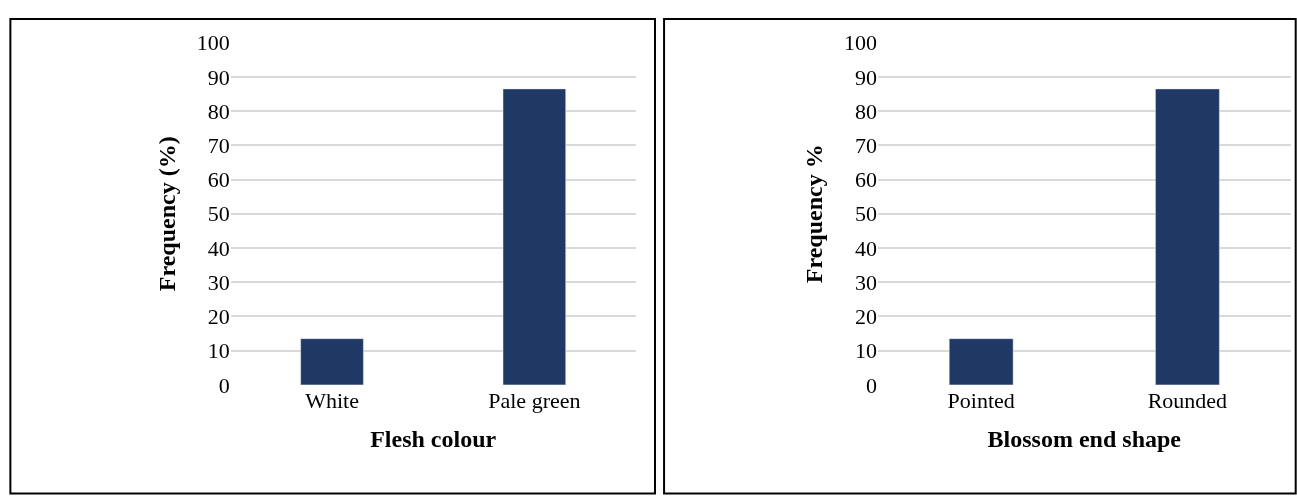 The height and width of the screenshot is (497, 1297). What do you see at coordinates (166, 214) in the screenshot?
I see `y-axis-title: Frequency (%)` at bounding box center [166, 214].